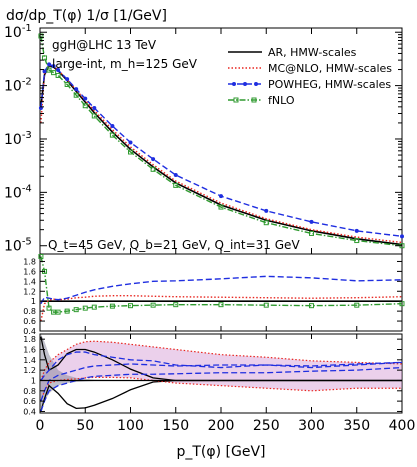 The image size is (417, 467). I want to click on bands-y-tick-label: 0.8, so click(29, 391).